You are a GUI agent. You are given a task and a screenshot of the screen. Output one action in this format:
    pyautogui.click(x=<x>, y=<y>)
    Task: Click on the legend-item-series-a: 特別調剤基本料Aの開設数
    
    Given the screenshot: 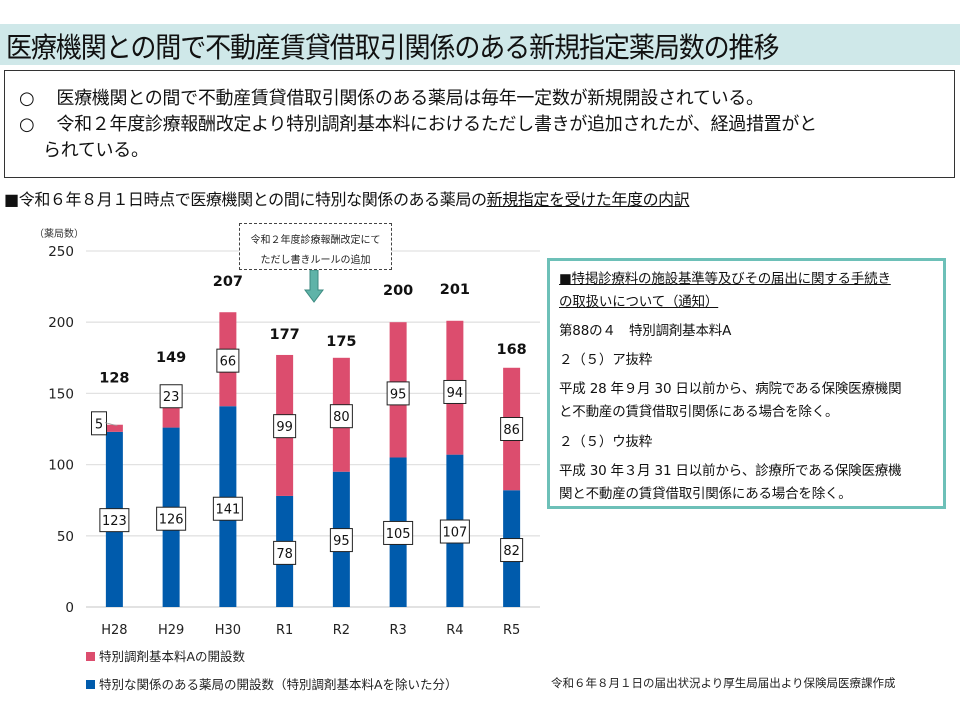 What is the action you would take?
    pyautogui.click(x=165, y=655)
    